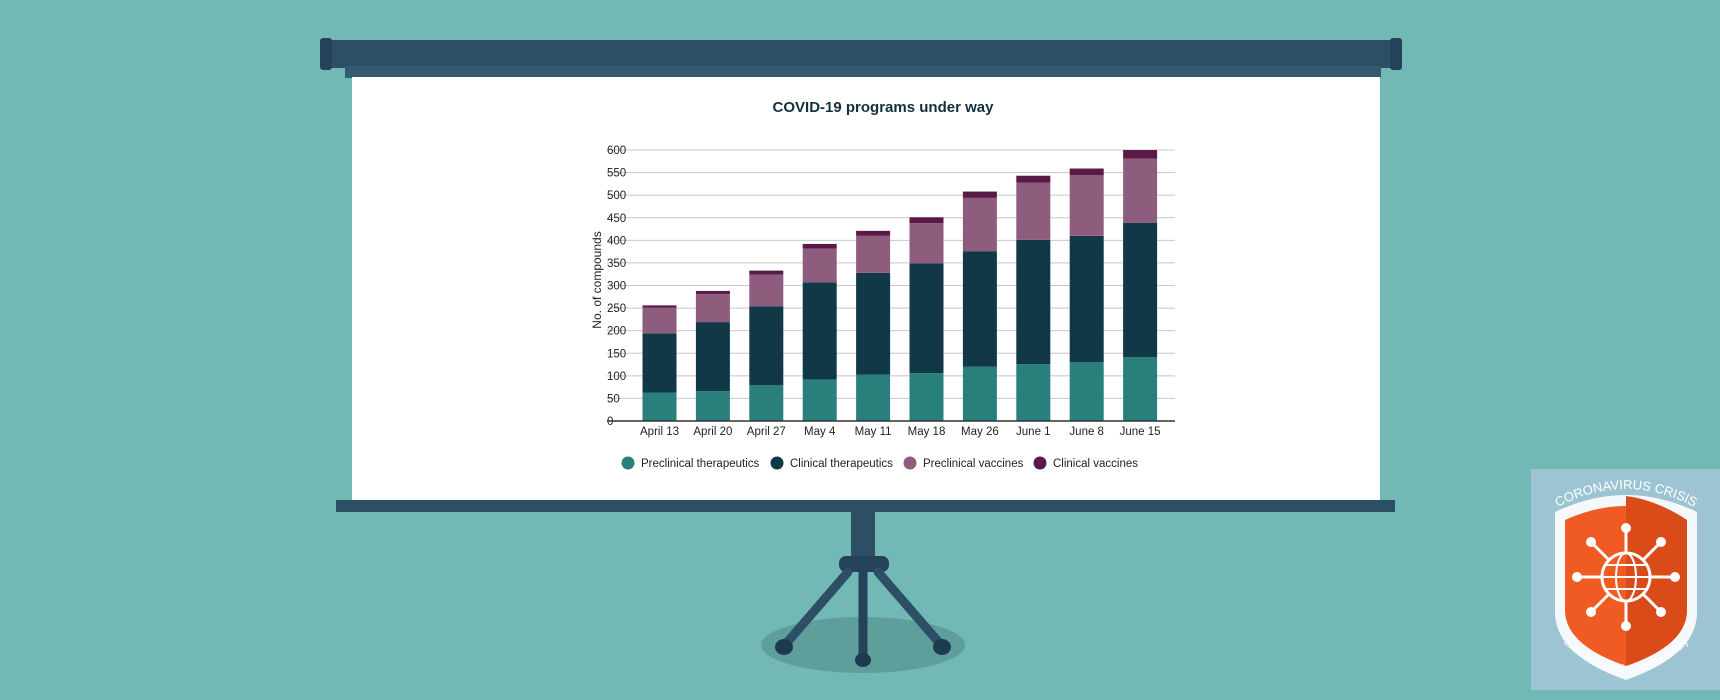  Describe the element at coordinates (1086, 432) in the screenshot. I see `x-tick-label: June 8` at that location.